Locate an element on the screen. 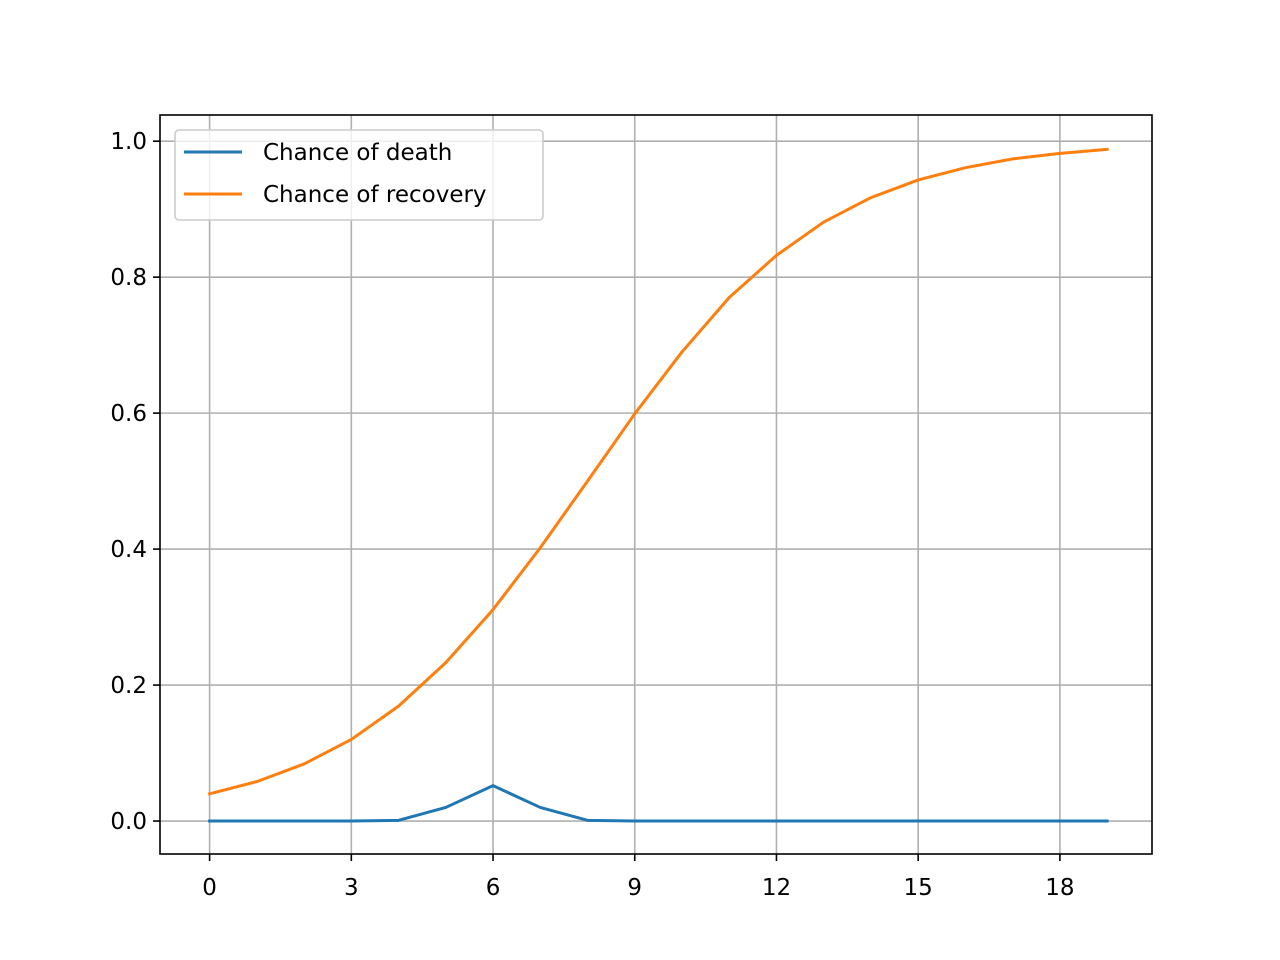  legend: Chance of death Chance of recovery is located at coordinates (359, 175).